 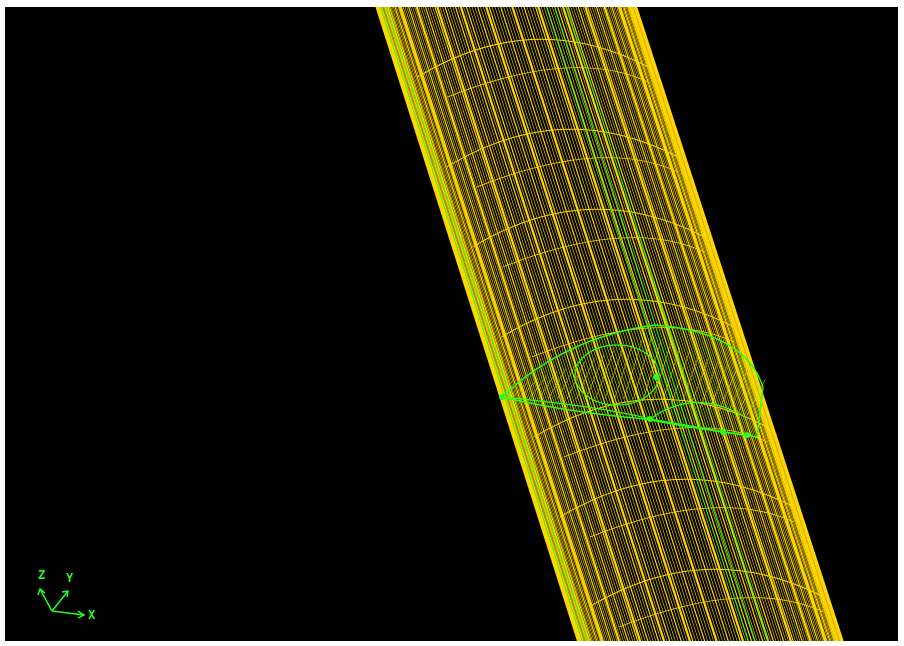 I want to click on y-axis-label: Y, so click(x=70, y=578).